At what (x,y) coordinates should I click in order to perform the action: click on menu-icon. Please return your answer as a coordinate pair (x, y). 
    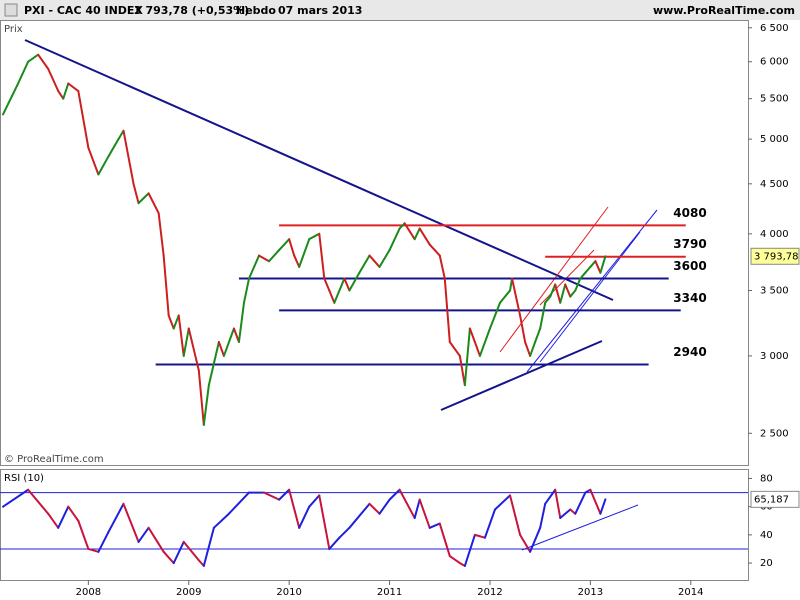
    Looking at the image, I should click on (11, 10).